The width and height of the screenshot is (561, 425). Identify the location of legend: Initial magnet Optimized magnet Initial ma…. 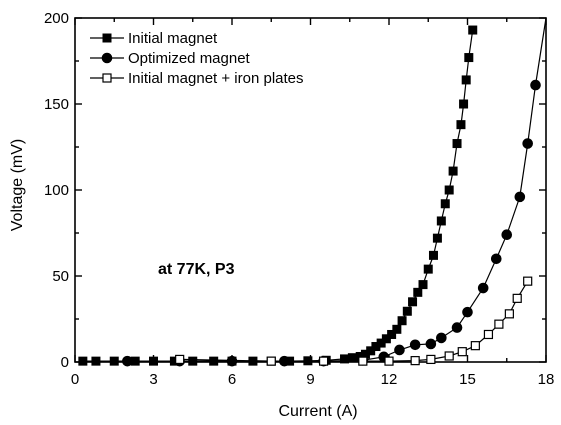
(197, 58).